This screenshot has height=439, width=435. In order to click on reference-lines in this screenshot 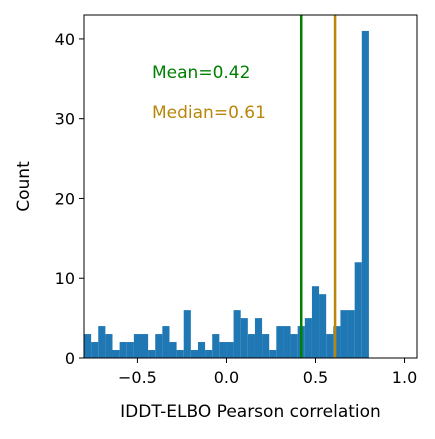, I will do `click(318, 186)`.